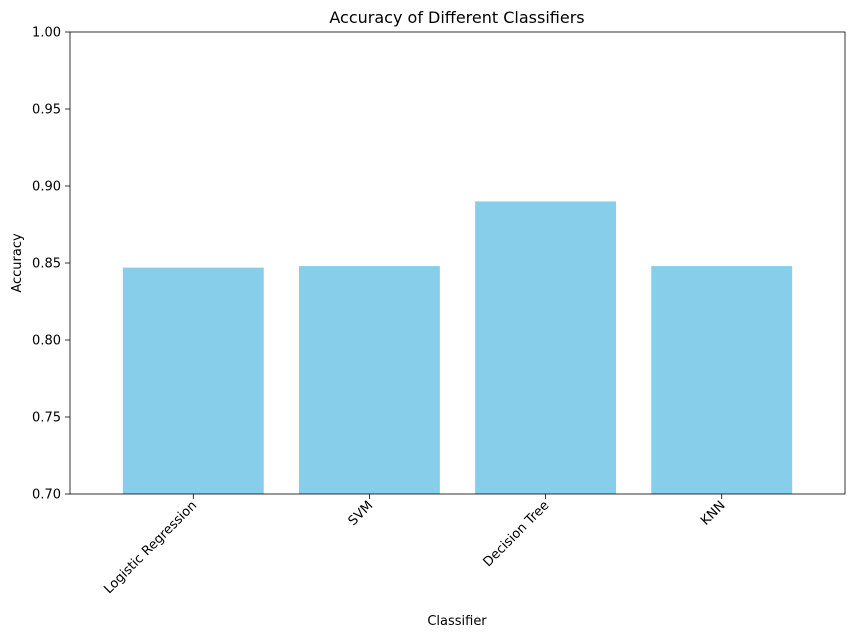 Image resolution: width=855 pixels, height=637 pixels. I want to click on y-tick-label: 0.85, so click(46, 264).